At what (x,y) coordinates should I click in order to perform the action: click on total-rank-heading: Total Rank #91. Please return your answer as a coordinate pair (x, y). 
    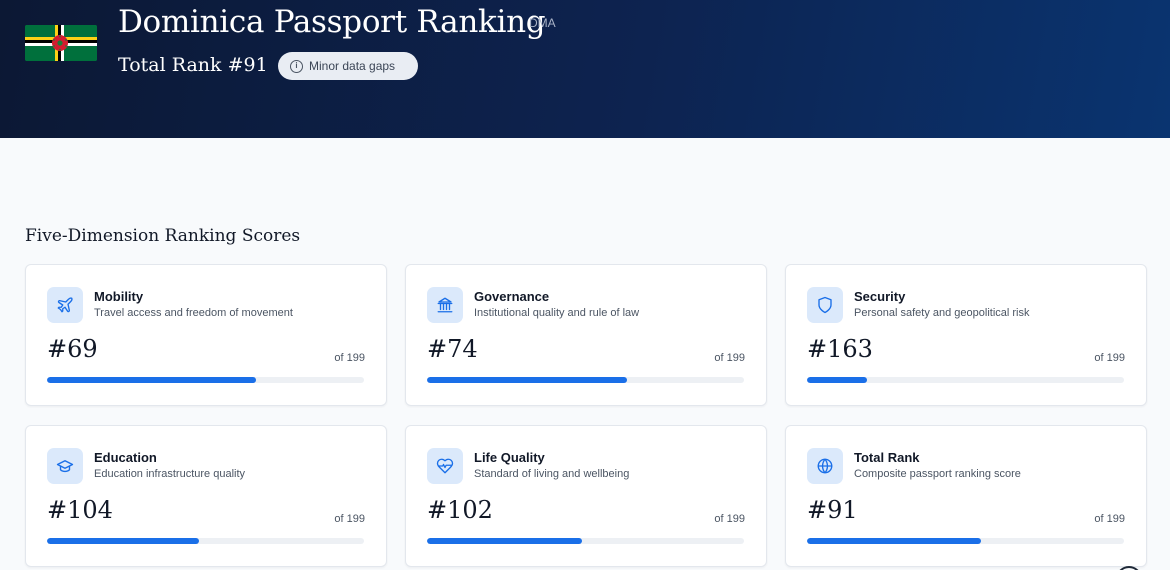
    Looking at the image, I should click on (193, 65).